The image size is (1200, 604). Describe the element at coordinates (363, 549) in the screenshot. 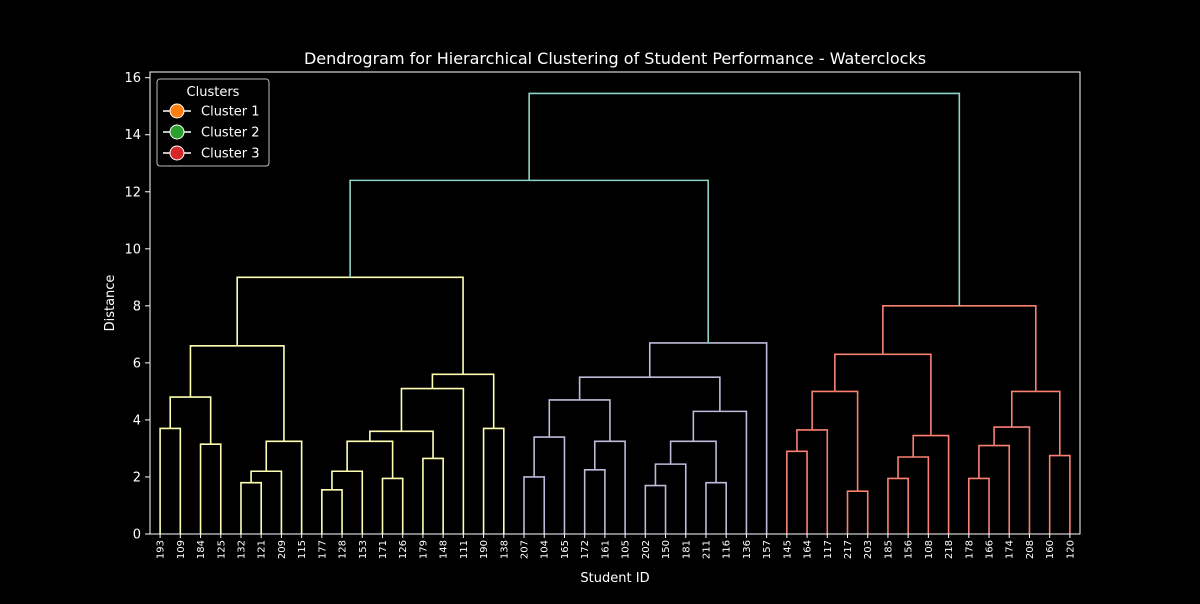

I see `x-tick-label: 153` at that location.